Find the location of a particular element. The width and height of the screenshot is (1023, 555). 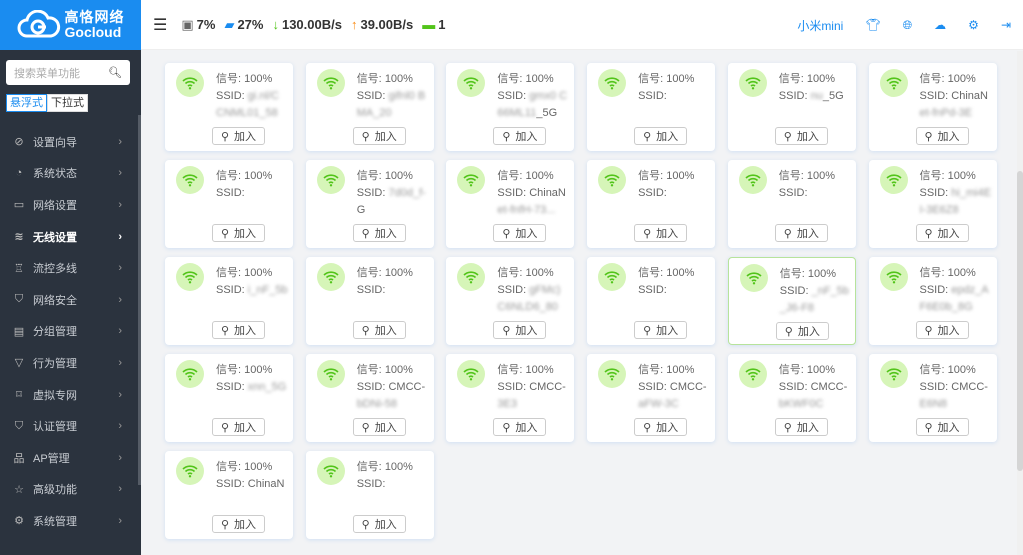

menu-search-input: 搜索菜单功能 🔍︎ is located at coordinates (68, 72).